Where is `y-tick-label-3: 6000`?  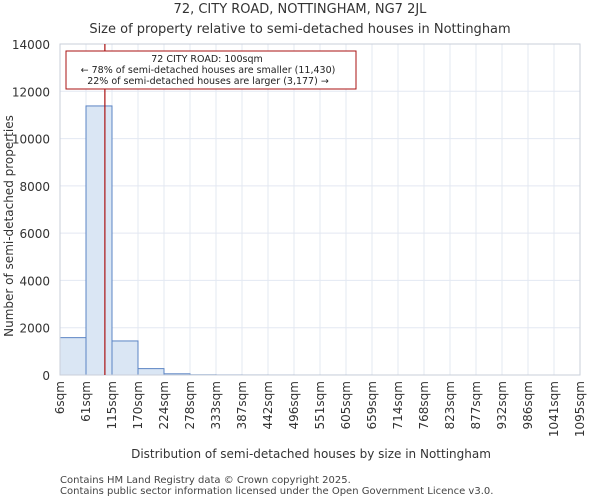
y-tick-label-3: 6000 is located at coordinates (34, 234).